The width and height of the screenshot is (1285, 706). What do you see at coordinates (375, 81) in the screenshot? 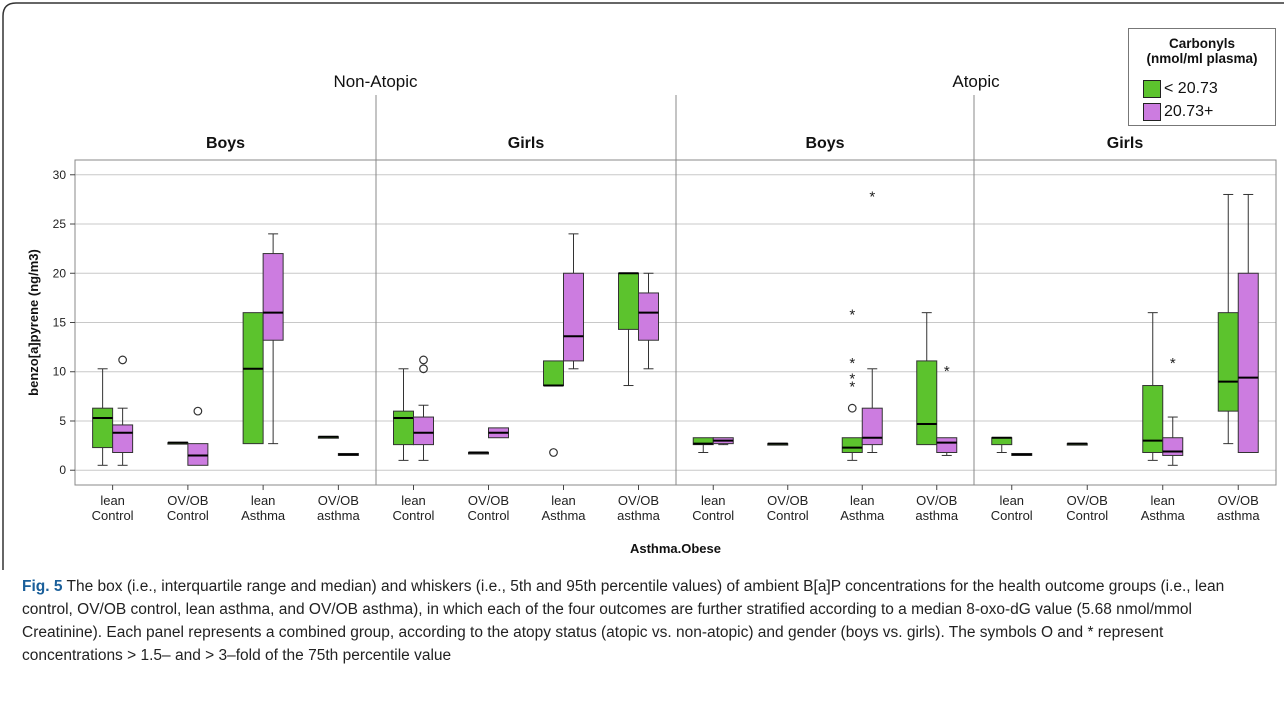
I see `group-title: Non-Atopic` at bounding box center [375, 81].